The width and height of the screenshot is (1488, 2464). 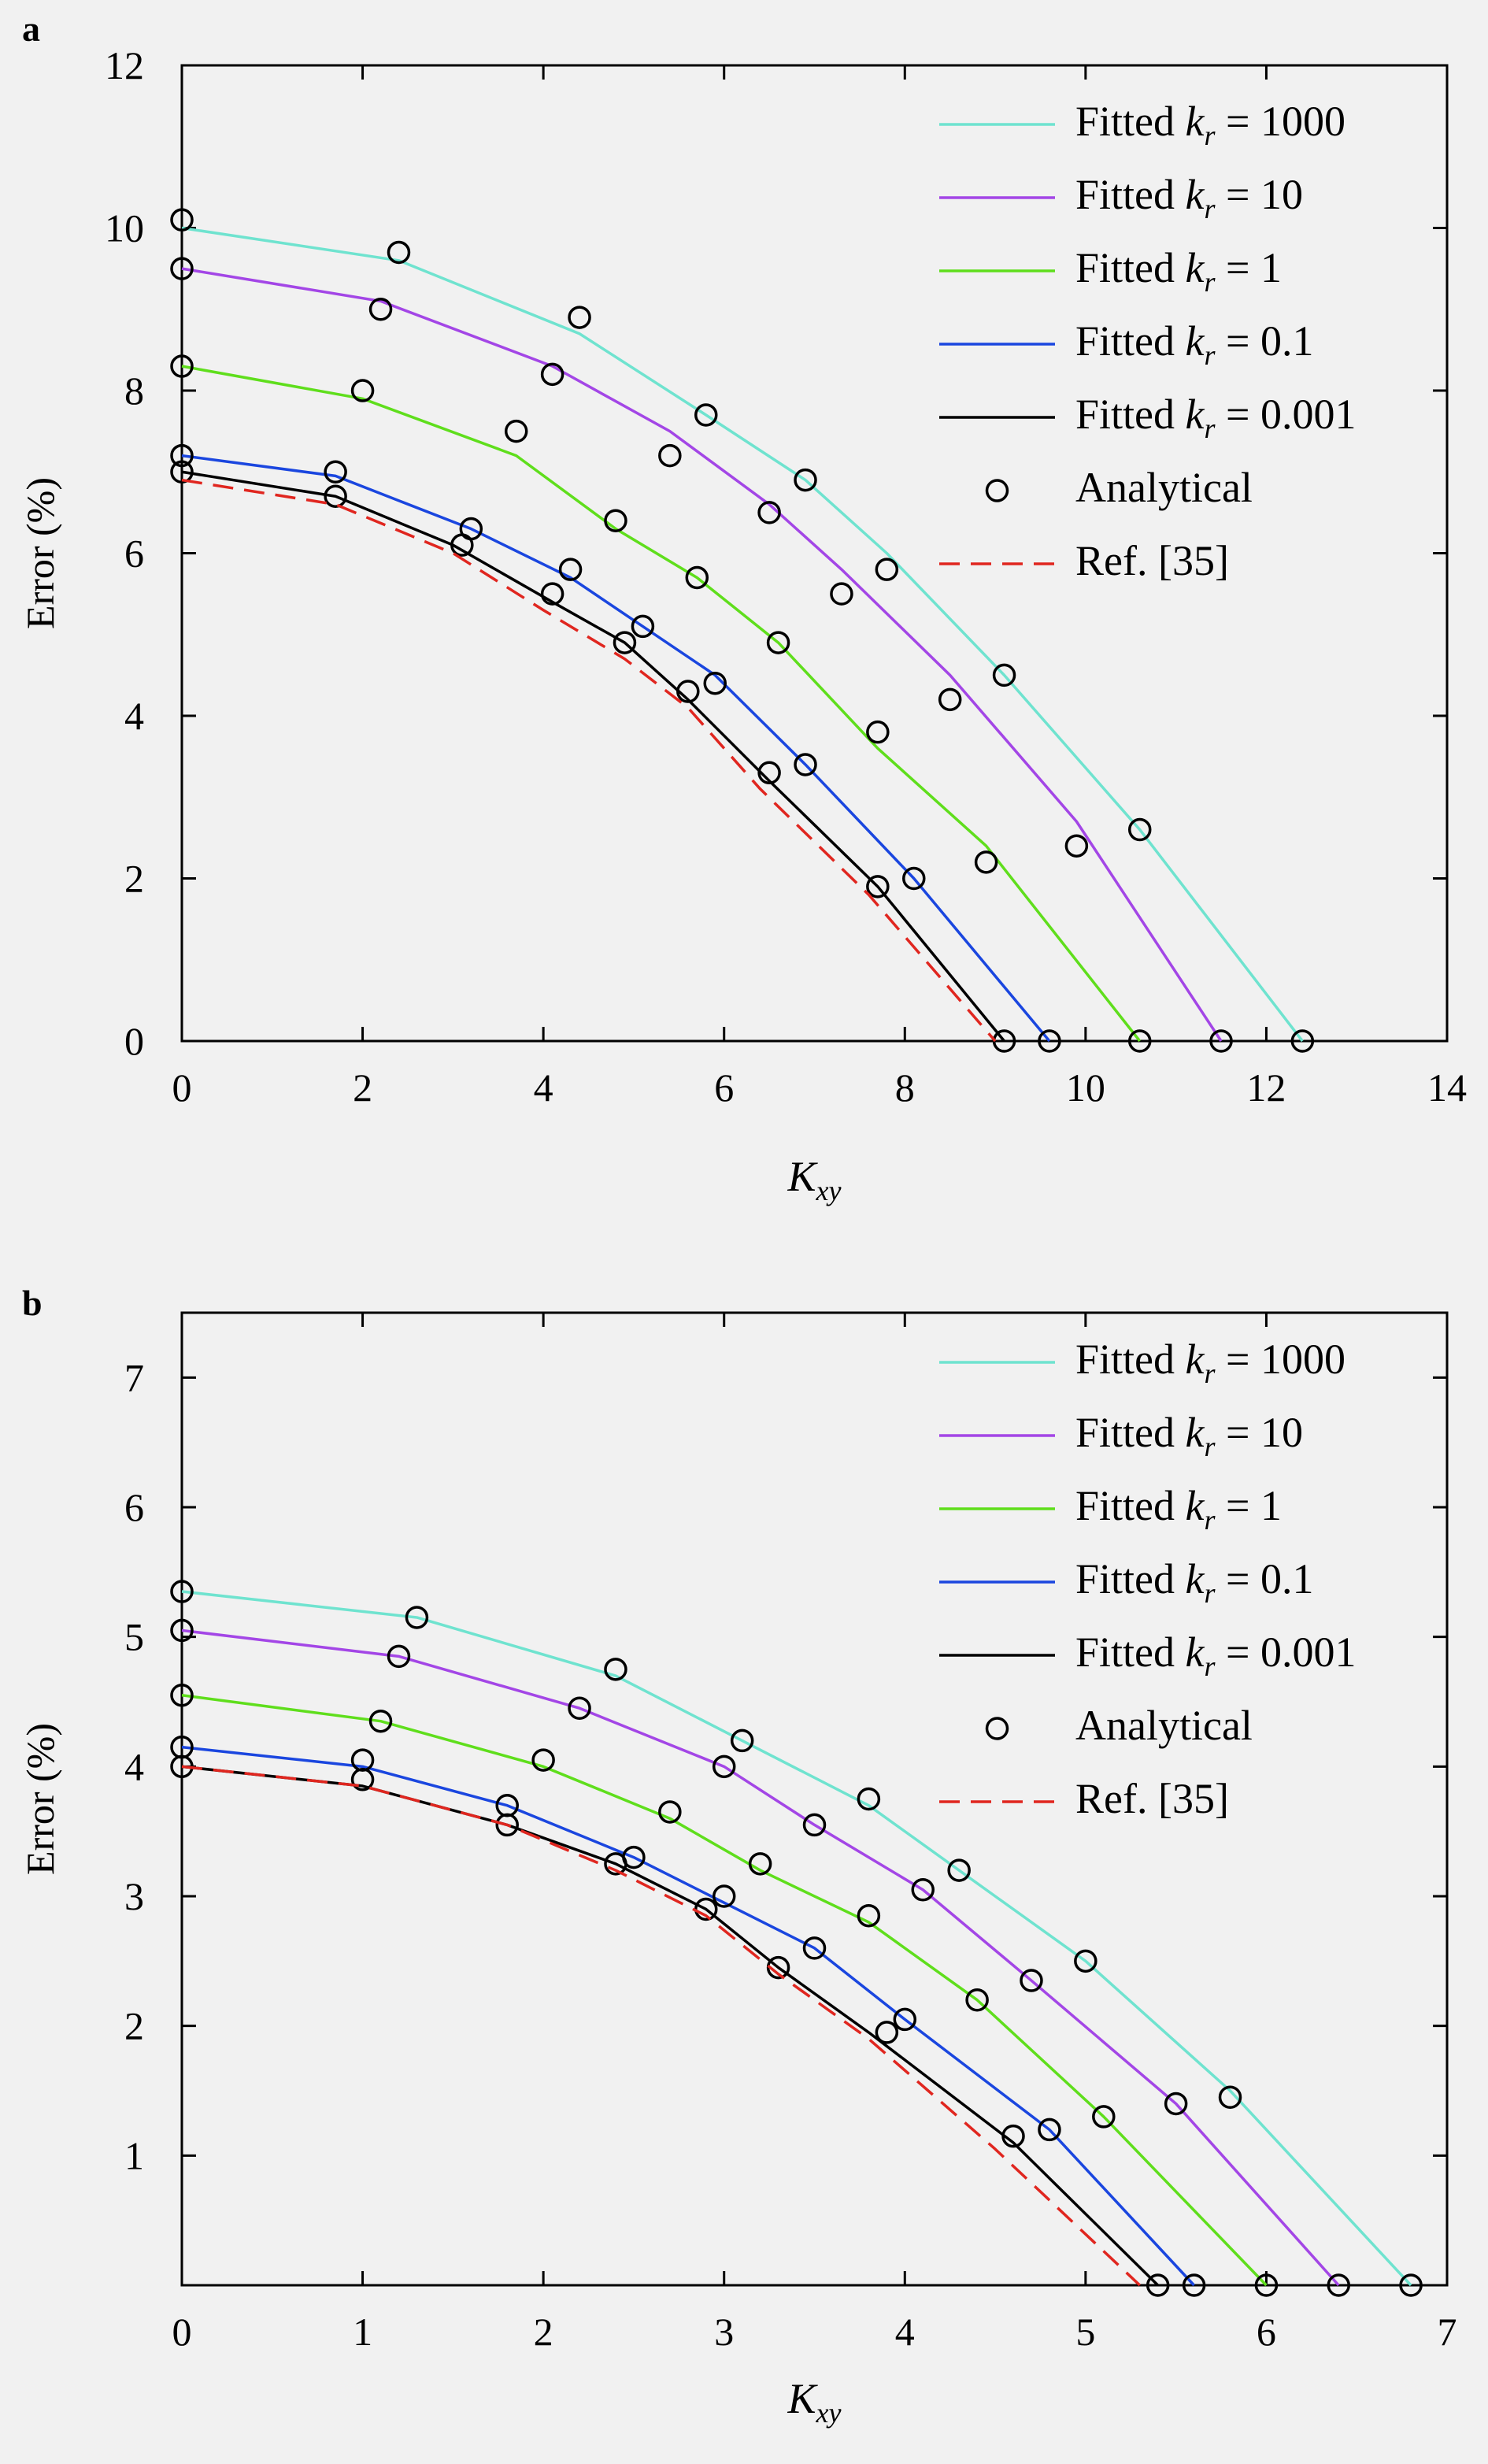 I want to click on y-tick-label: 8, so click(x=134, y=391).